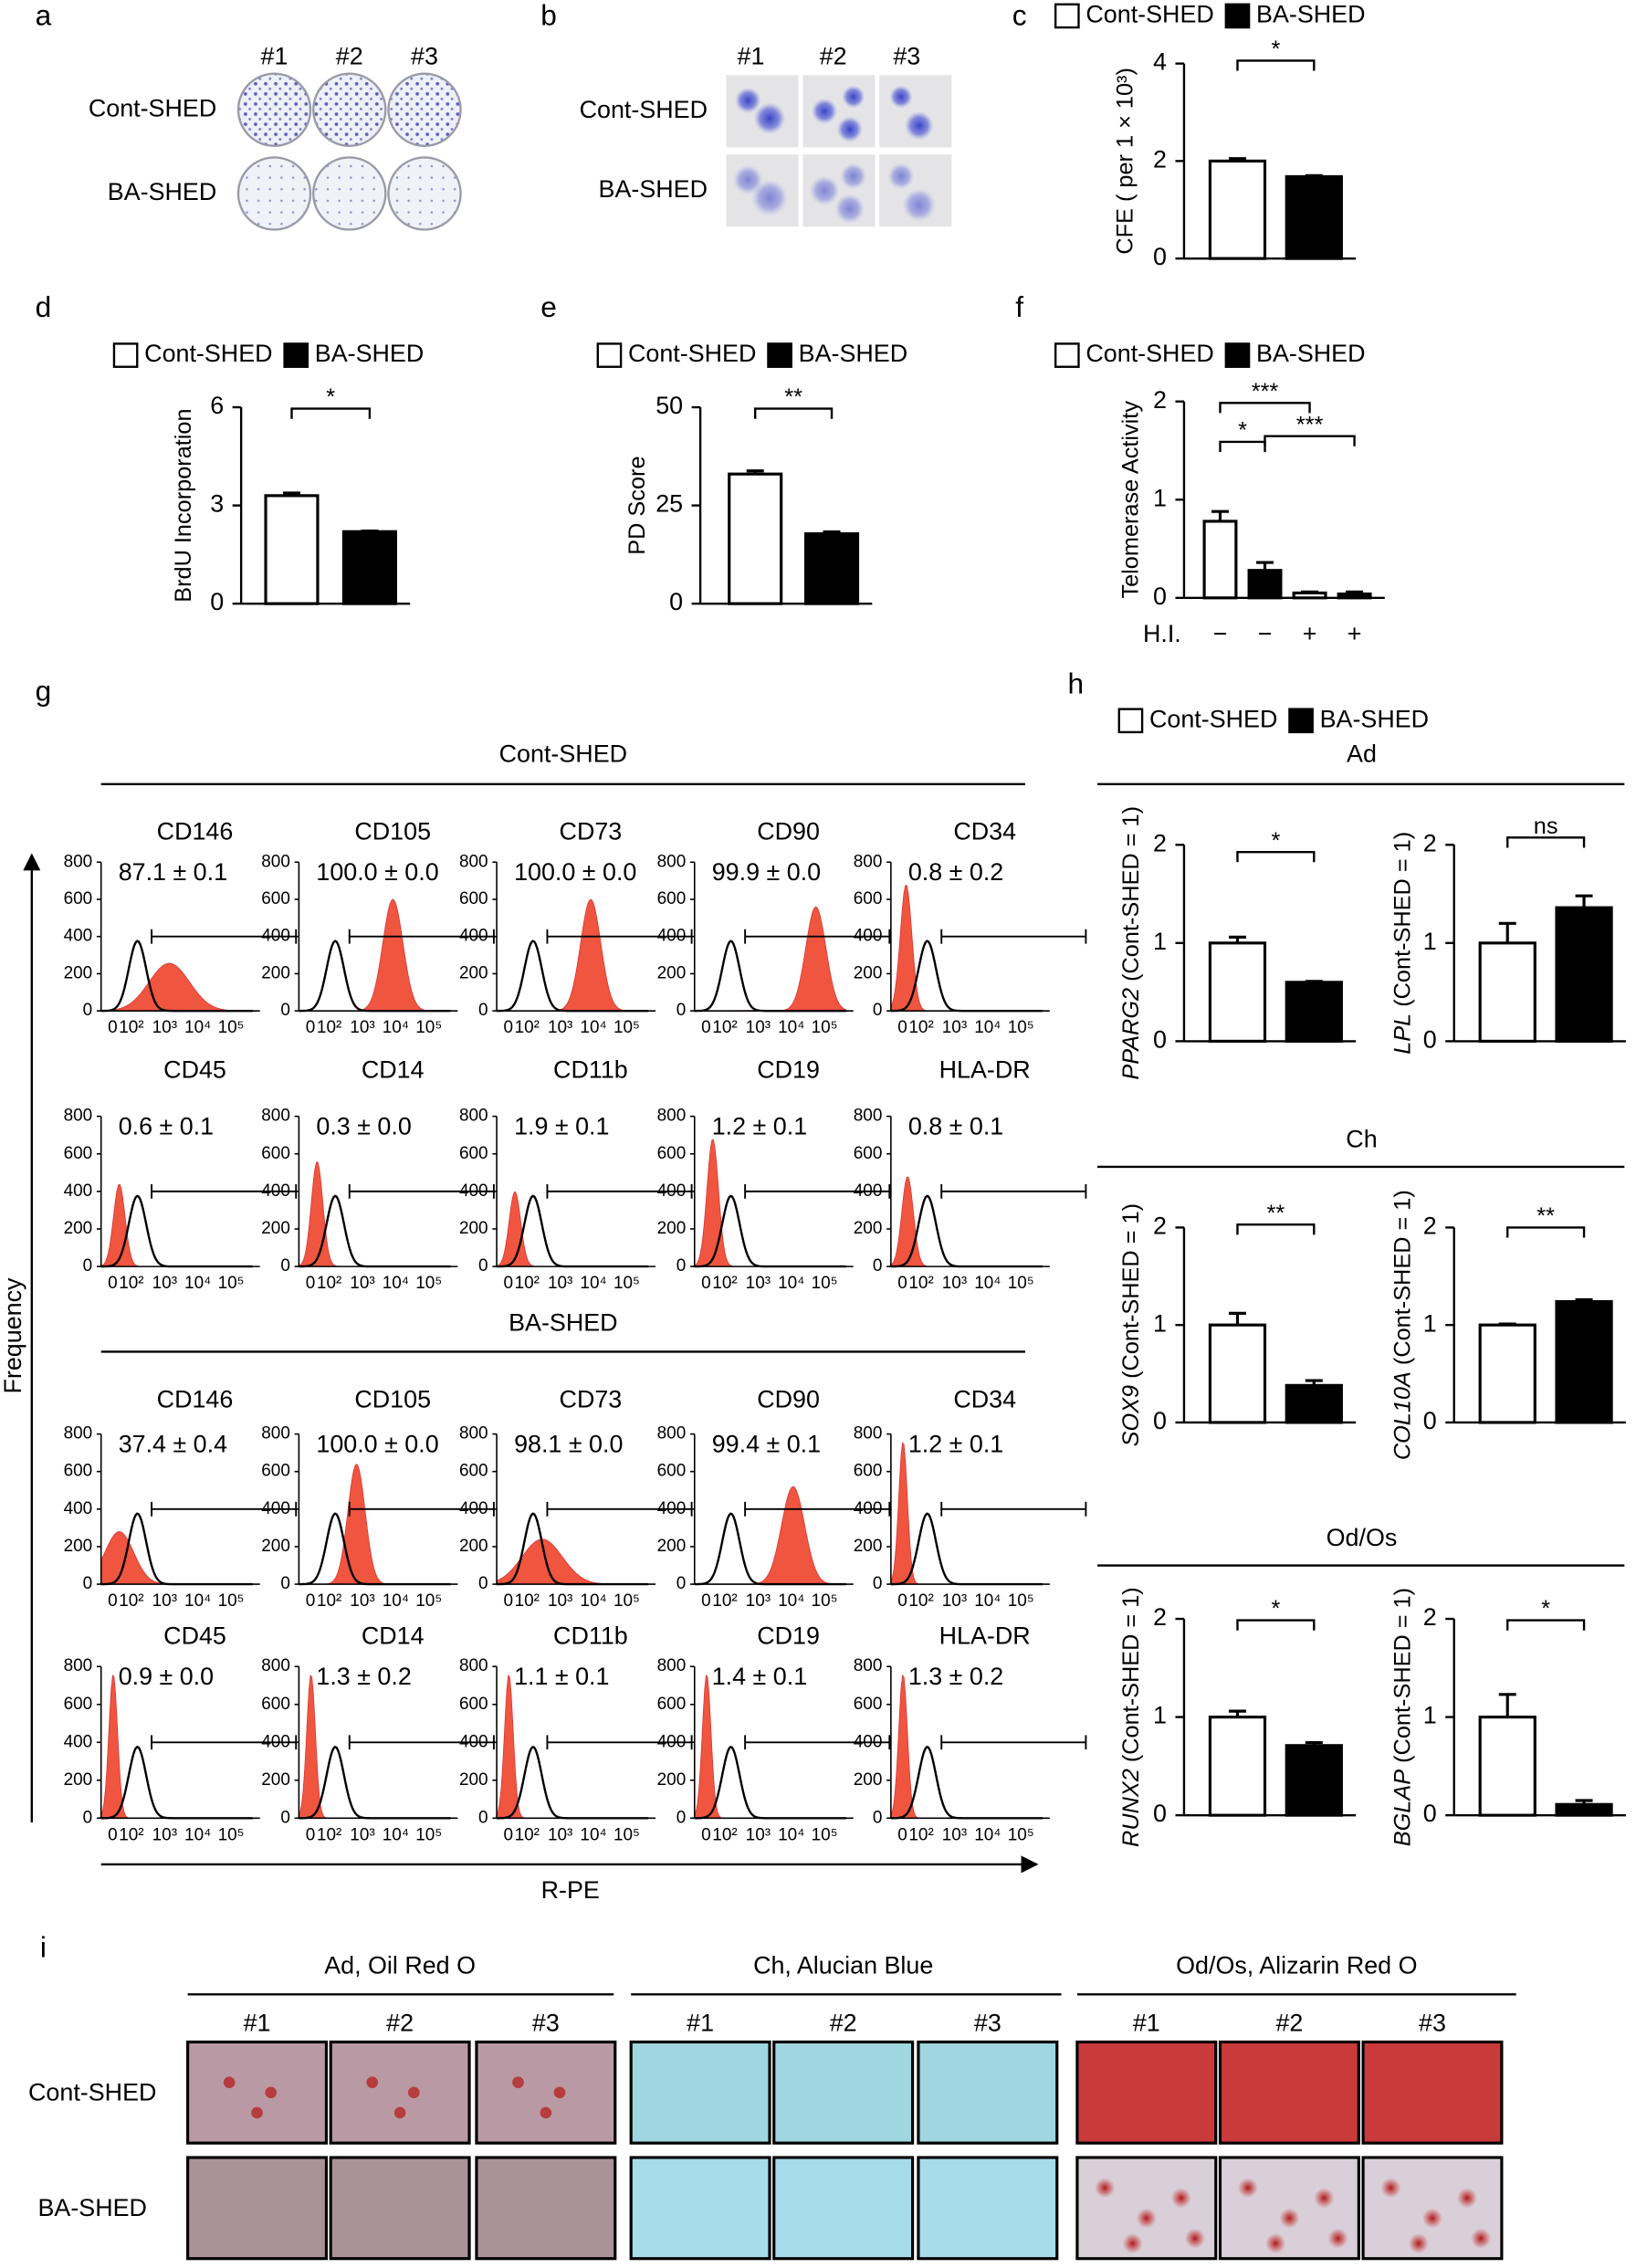  Describe the element at coordinates (956, 1676) in the screenshot. I see `percent-label: 1.3 ± 0.2` at that location.